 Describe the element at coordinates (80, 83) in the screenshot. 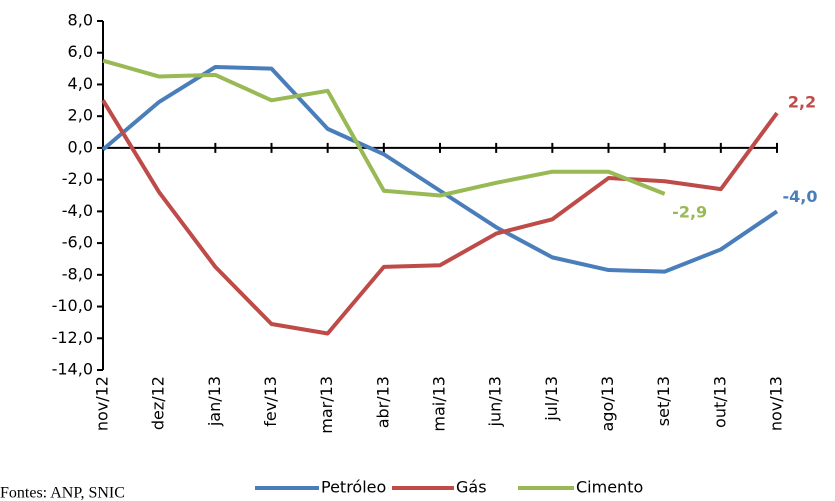

I see `y-tick-label: 4,0` at that location.